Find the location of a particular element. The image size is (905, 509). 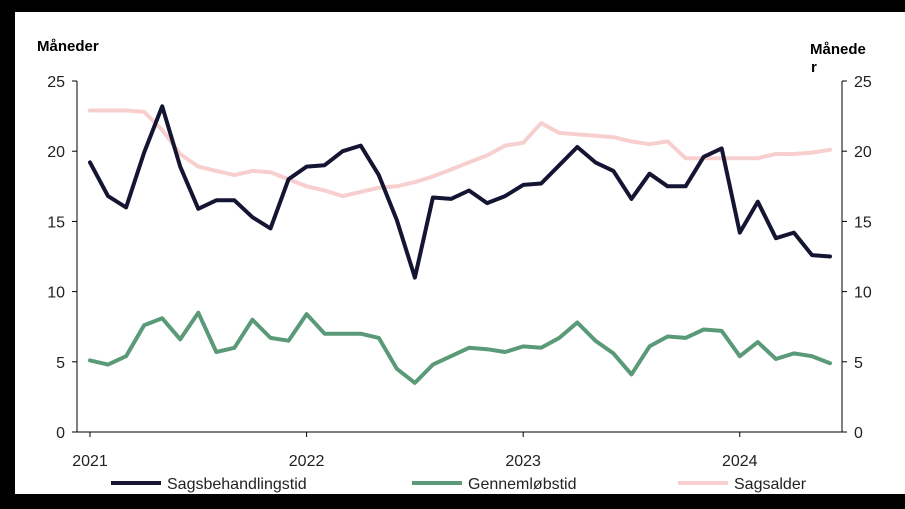

left-tick-label: 0 is located at coordinates (60, 433).